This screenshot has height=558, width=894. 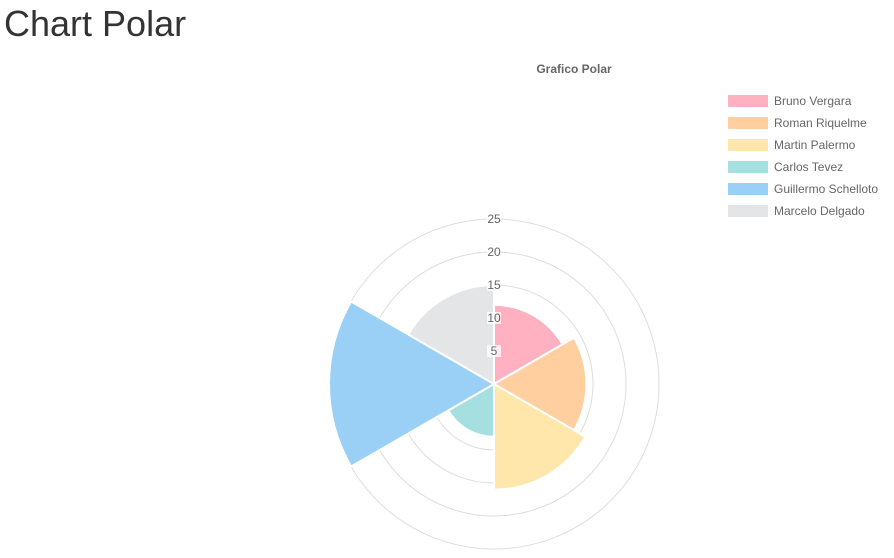 I want to click on tick-label: 10, so click(x=494, y=318).